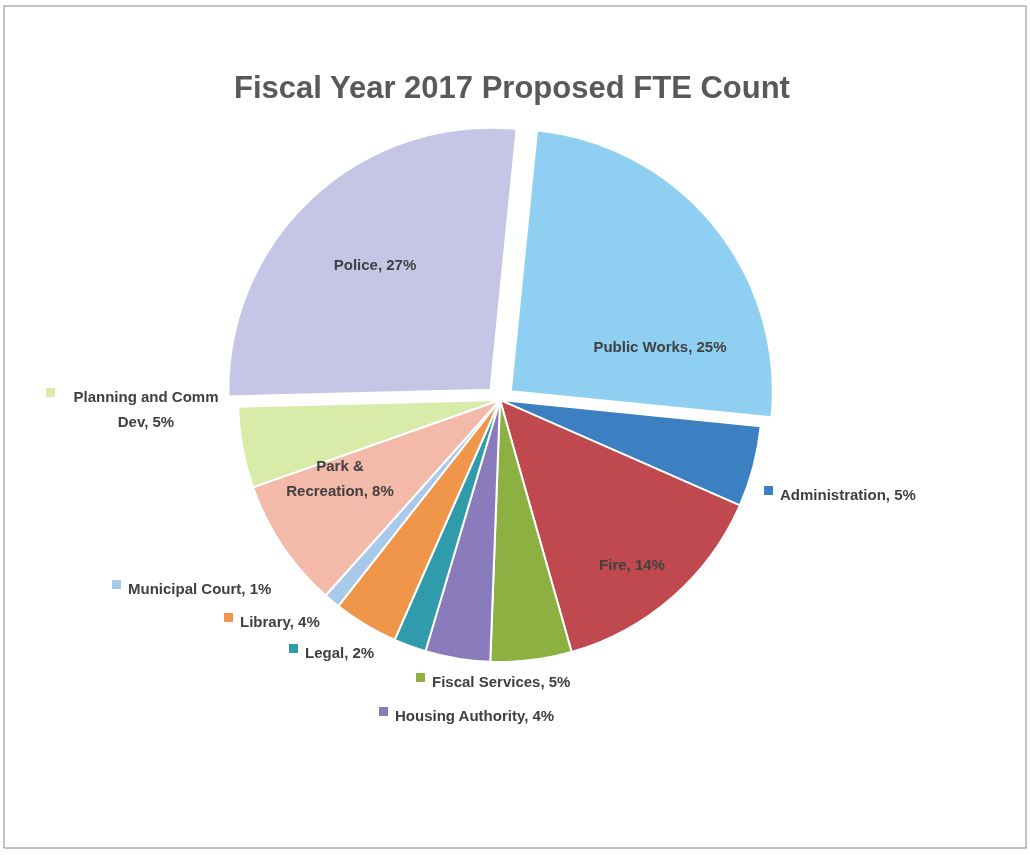 The width and height of the screenshot is (1030, 855). I want to click on chart-title: Fiscal Year 2017 Proposed FTE Count, so click(512, 87).